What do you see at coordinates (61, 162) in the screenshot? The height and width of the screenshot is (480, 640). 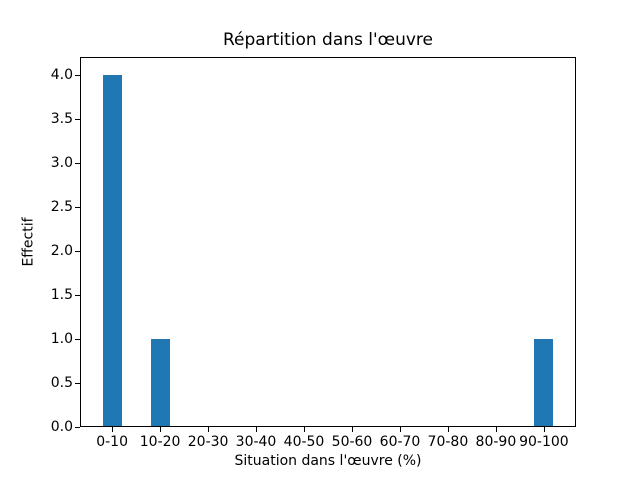 I see `y-tick-label: 3.0` at bounding box center [61, 162].